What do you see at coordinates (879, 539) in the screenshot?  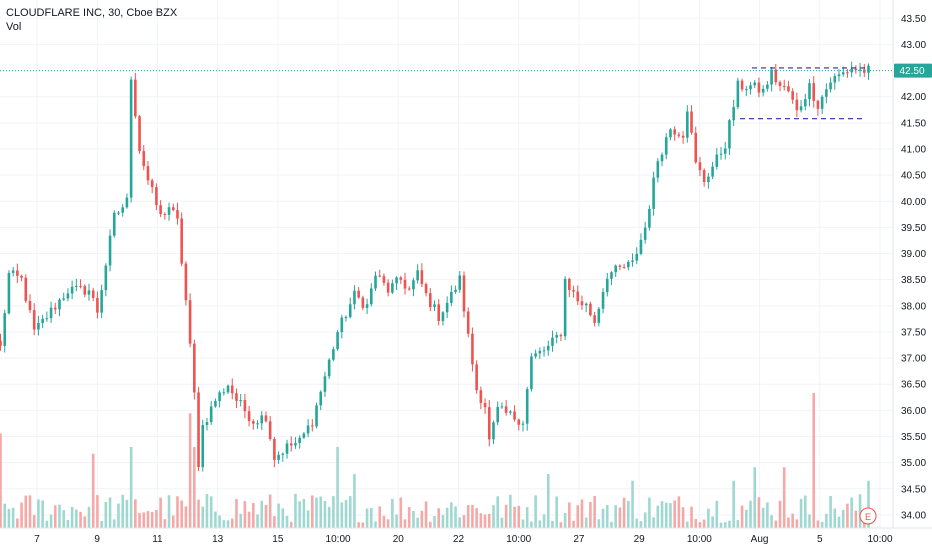 I see `time-tick-label: 10:00` at bounding box center [879, 539].